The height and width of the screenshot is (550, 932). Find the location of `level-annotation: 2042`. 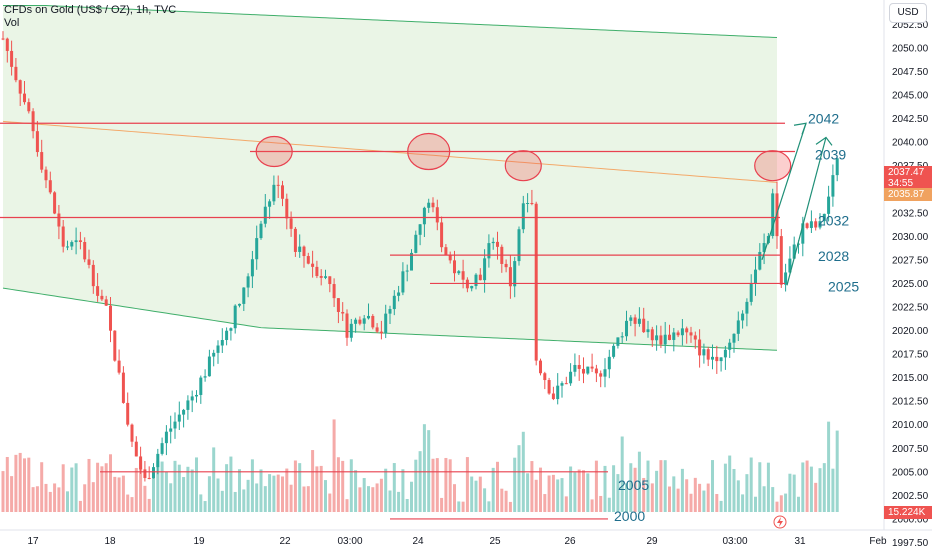

level-annotation: 2042 is located at coordinates (823, 118).